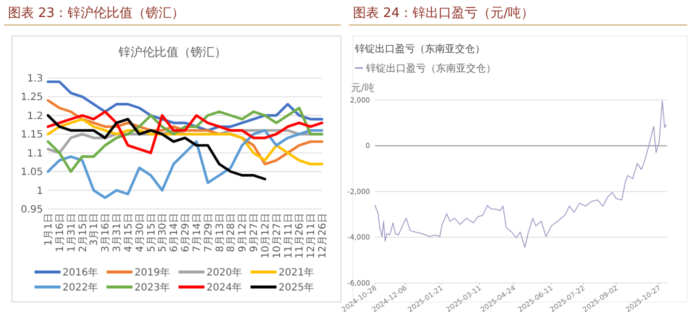 This screenshot has height=323, width=691. Describe the element at coordinates (128, 232) in the screenshot. I see `x-tick-label: 4月15日` at that location.